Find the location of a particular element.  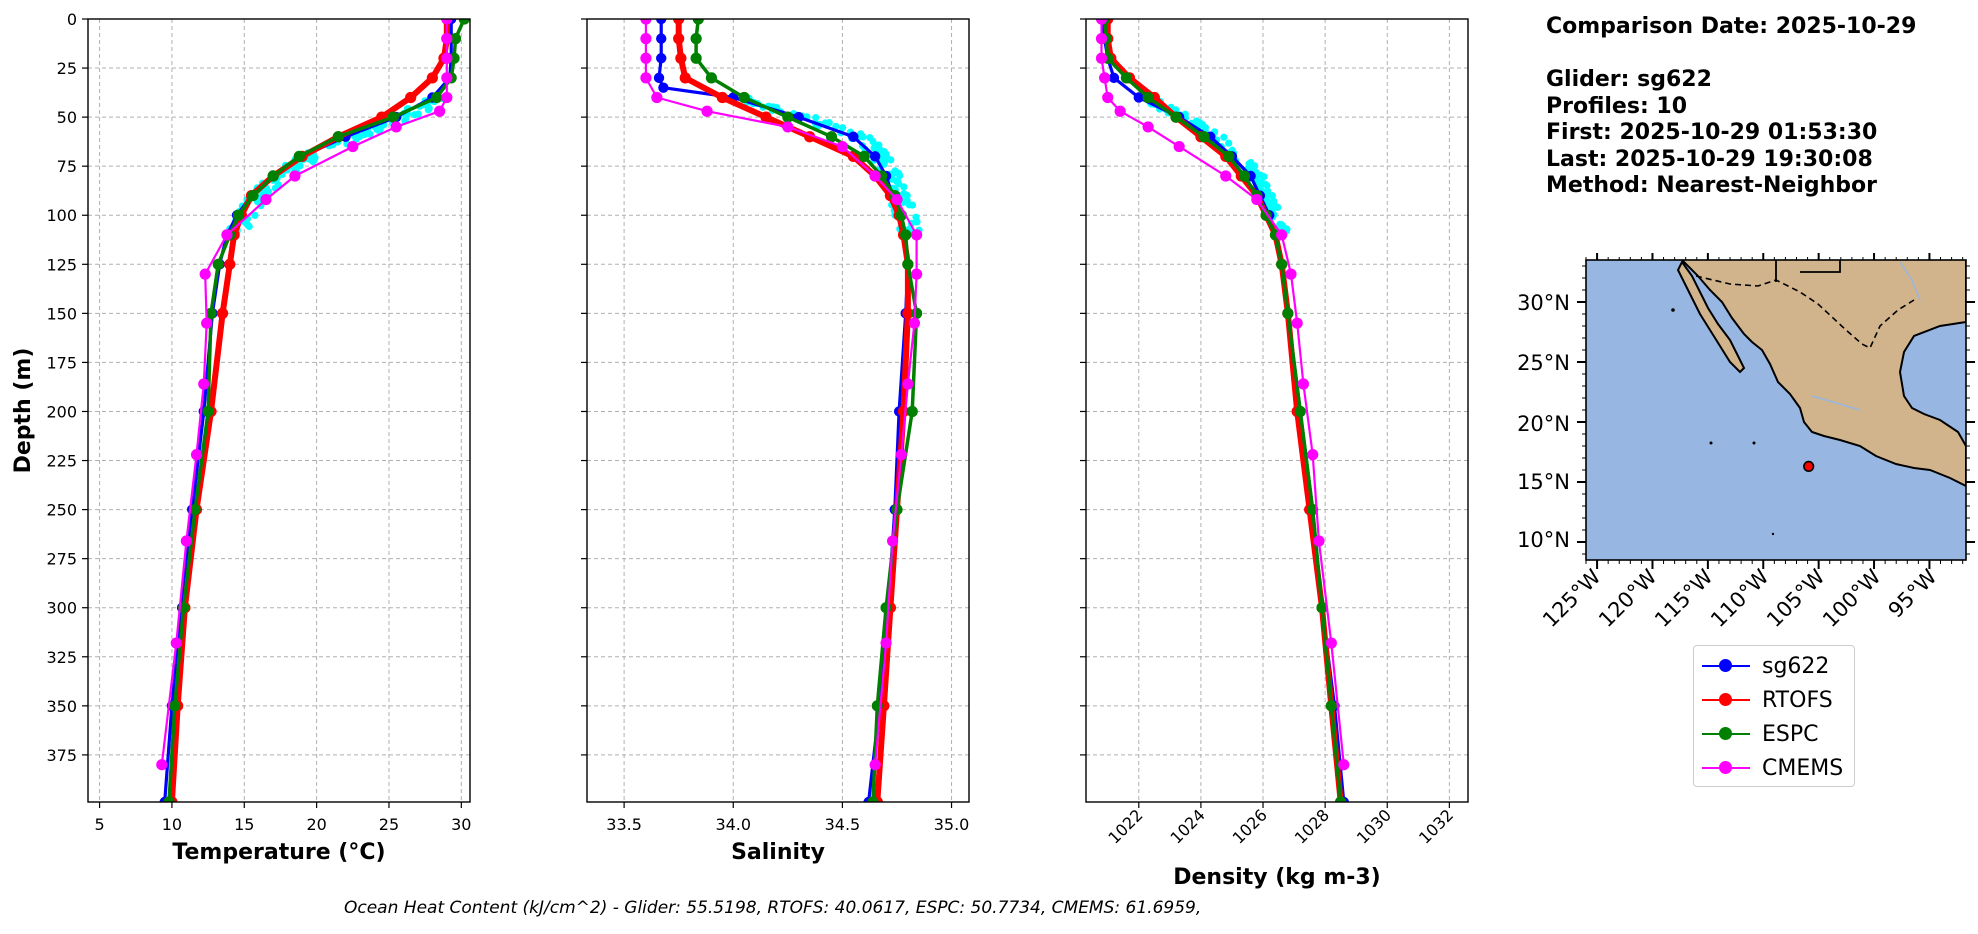

temperature-ytick-label: 250 is located at coordinates (61, 510).